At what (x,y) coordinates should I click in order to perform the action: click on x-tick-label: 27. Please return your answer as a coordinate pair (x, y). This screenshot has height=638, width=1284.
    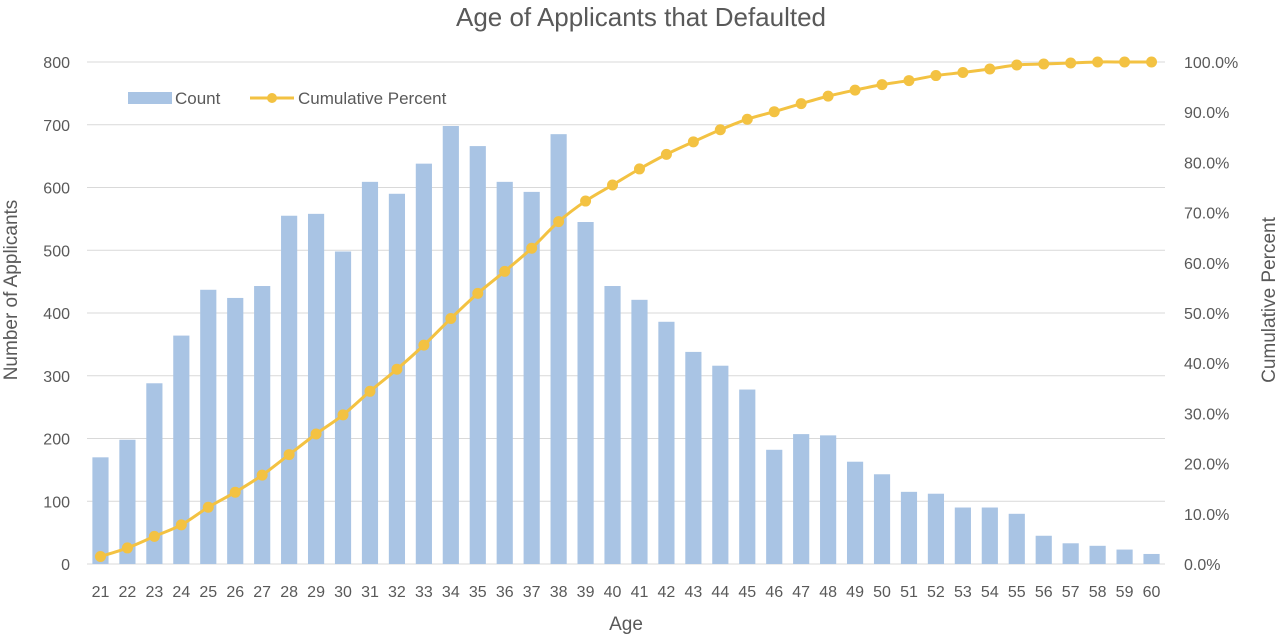
    Looking at the image, I should click on (262, 592).